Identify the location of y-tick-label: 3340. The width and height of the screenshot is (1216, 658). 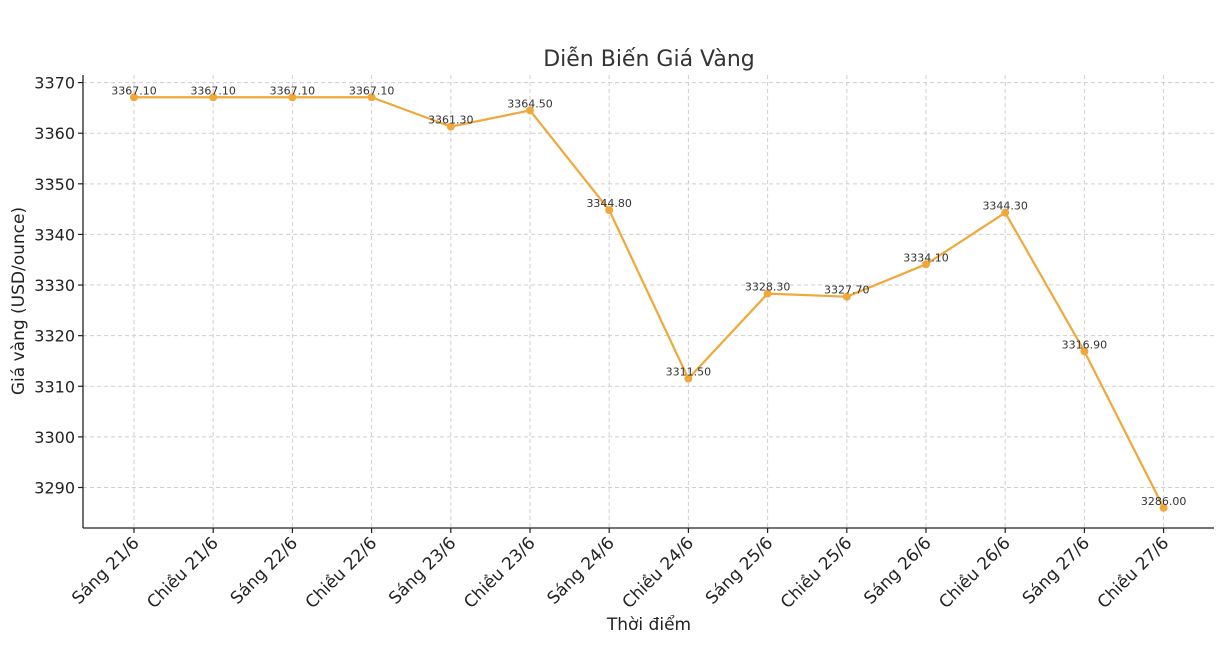
(54, 234).